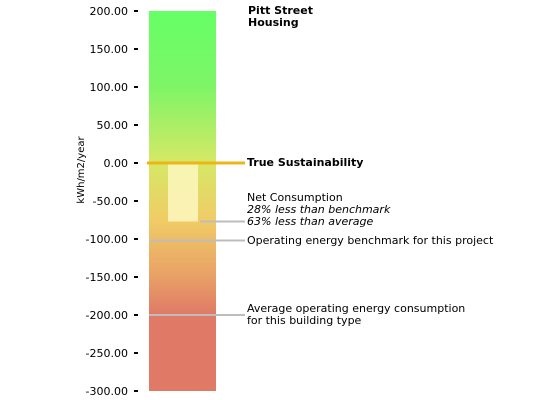  I want to click on y-tick-label: 0.00, so click(116, 163).